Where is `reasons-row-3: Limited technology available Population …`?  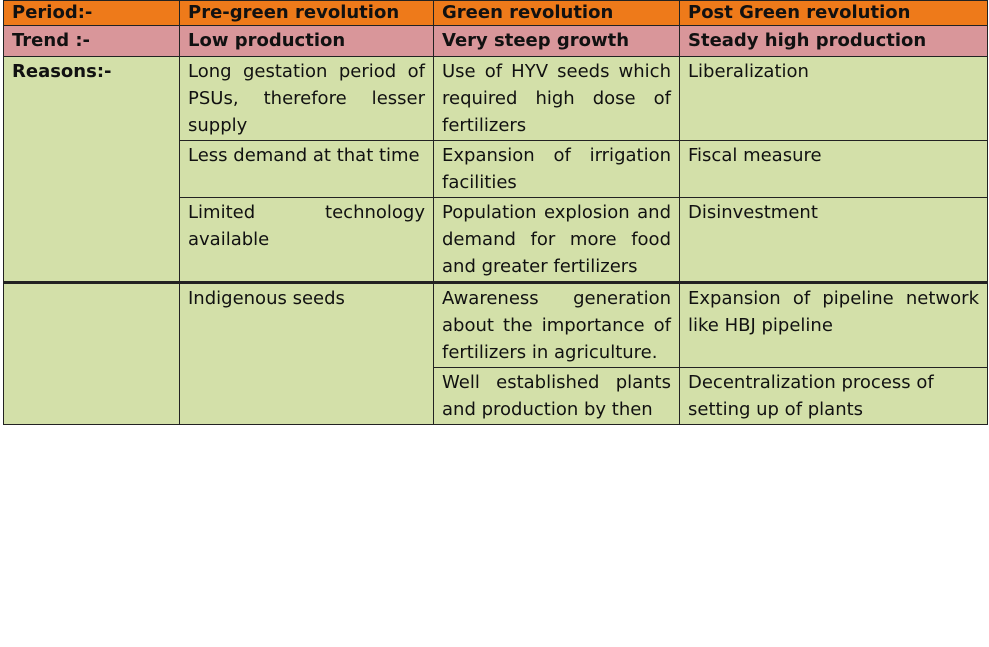 reasons-row-3: Limited technology available Population … is located at coordinates (496, 240).